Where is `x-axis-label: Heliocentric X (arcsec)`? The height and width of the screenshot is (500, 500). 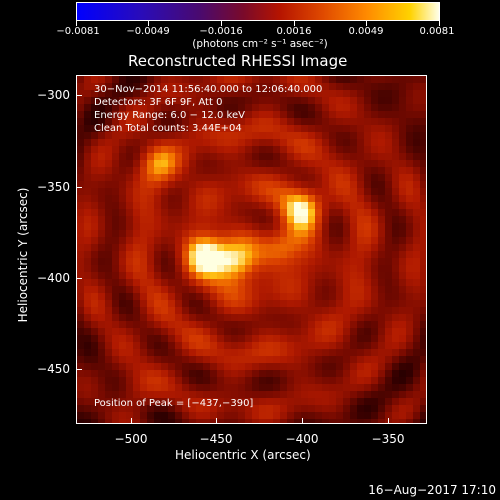 x-axis-label: Heliocentric X (arcsec) is located at coordinates (243, 455).